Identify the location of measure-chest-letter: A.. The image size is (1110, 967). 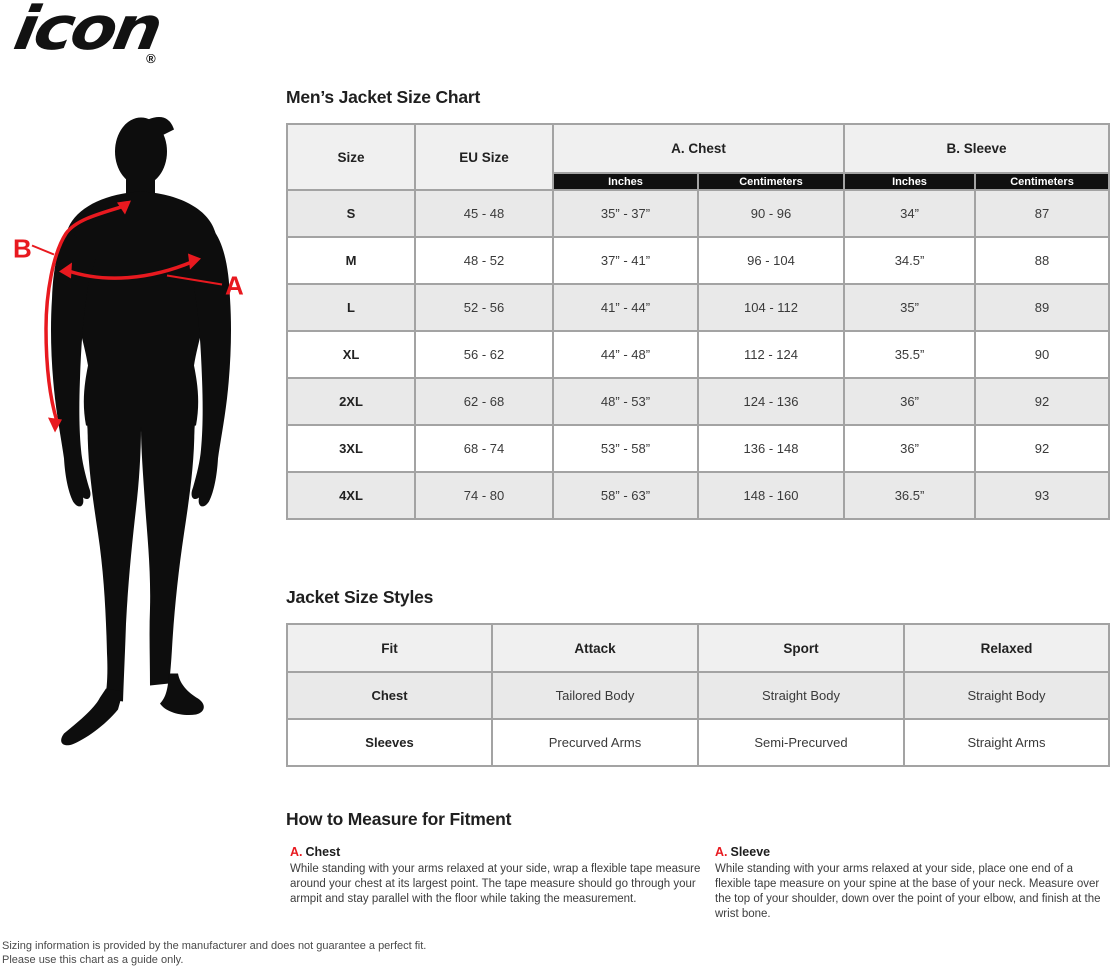
(296, 852).